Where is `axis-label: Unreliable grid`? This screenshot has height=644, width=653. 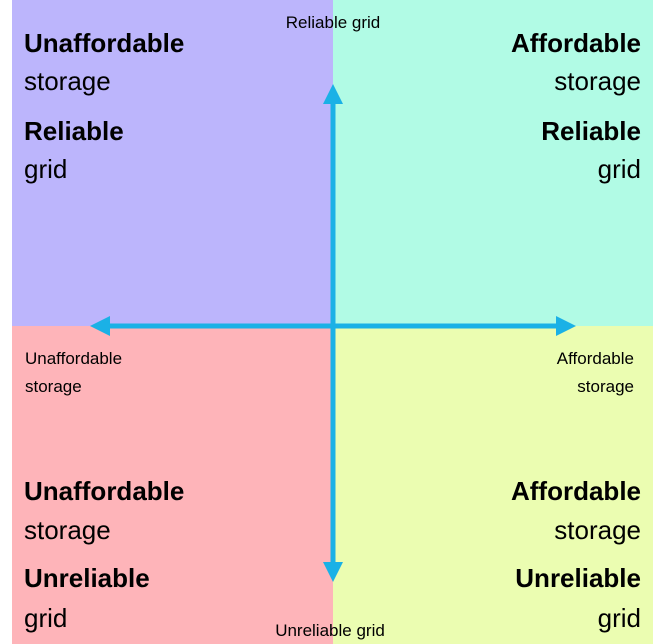 axis-label: Unreliable grid is located at coordinates (330, 630).